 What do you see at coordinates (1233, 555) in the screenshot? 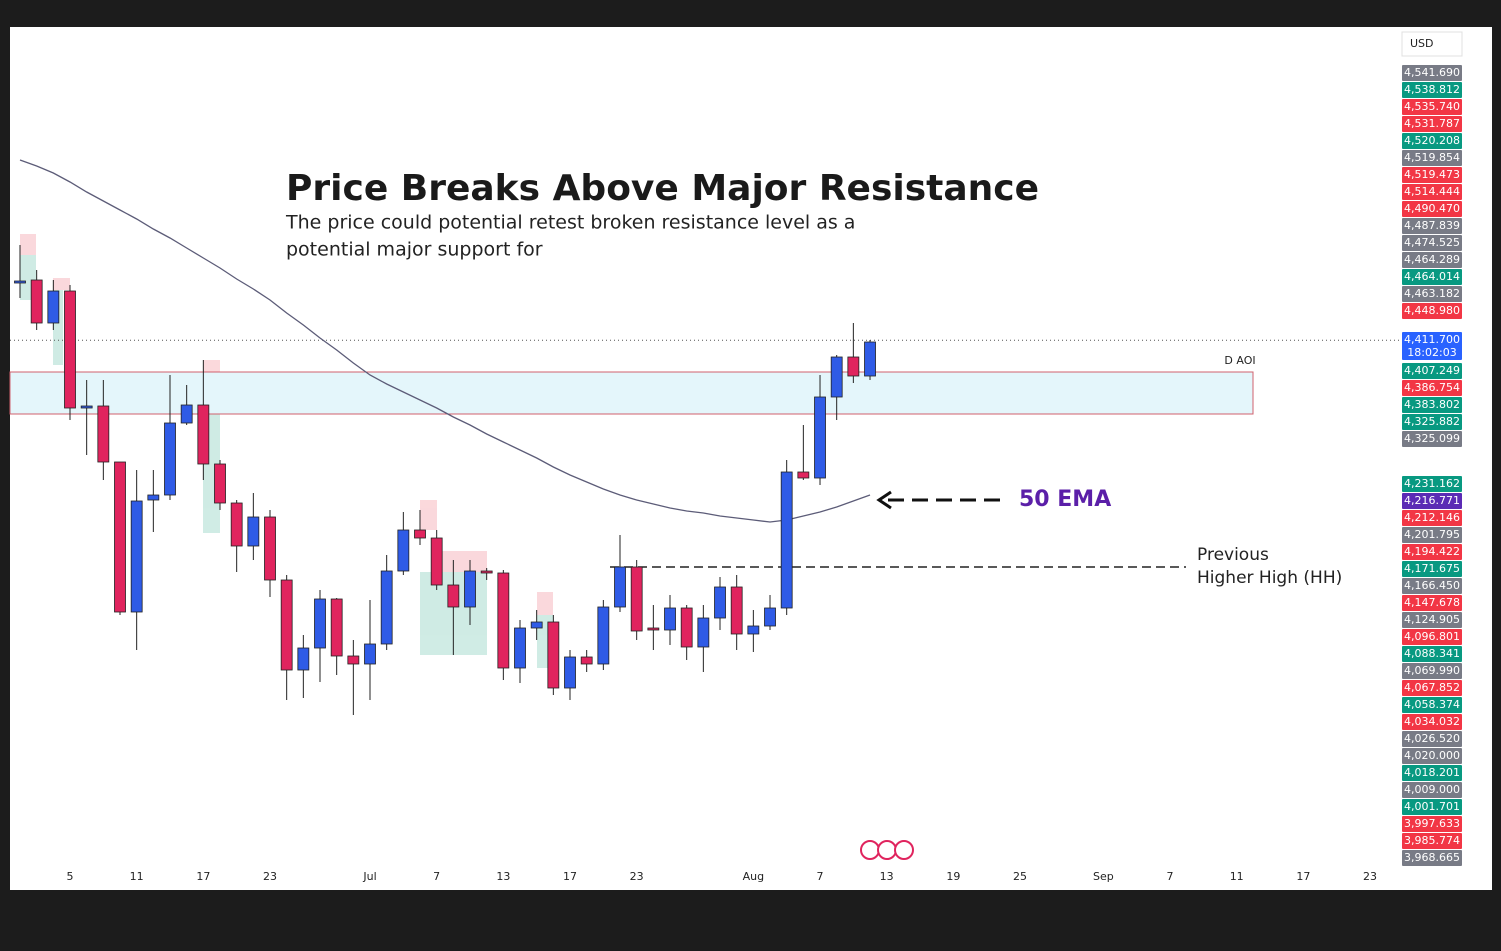
I see `hh-label: Previous` at bounding box center [1233, 555].